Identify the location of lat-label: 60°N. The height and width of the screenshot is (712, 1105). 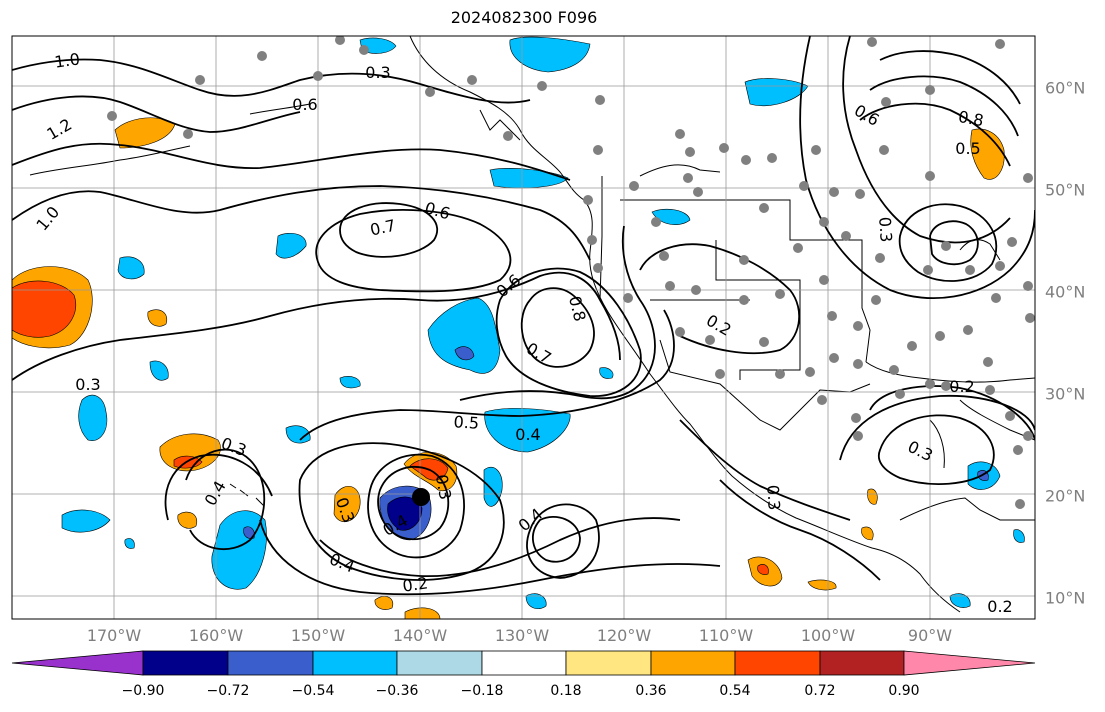
(1065, 88).